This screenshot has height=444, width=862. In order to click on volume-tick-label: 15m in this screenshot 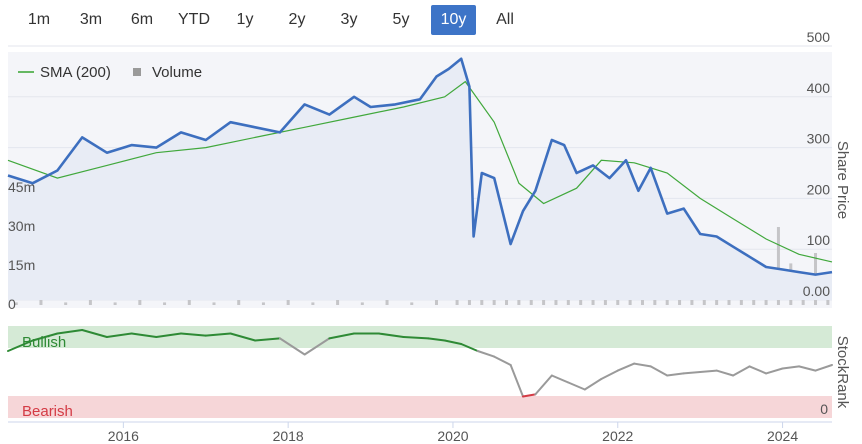, I will do `click(21, 265)`.